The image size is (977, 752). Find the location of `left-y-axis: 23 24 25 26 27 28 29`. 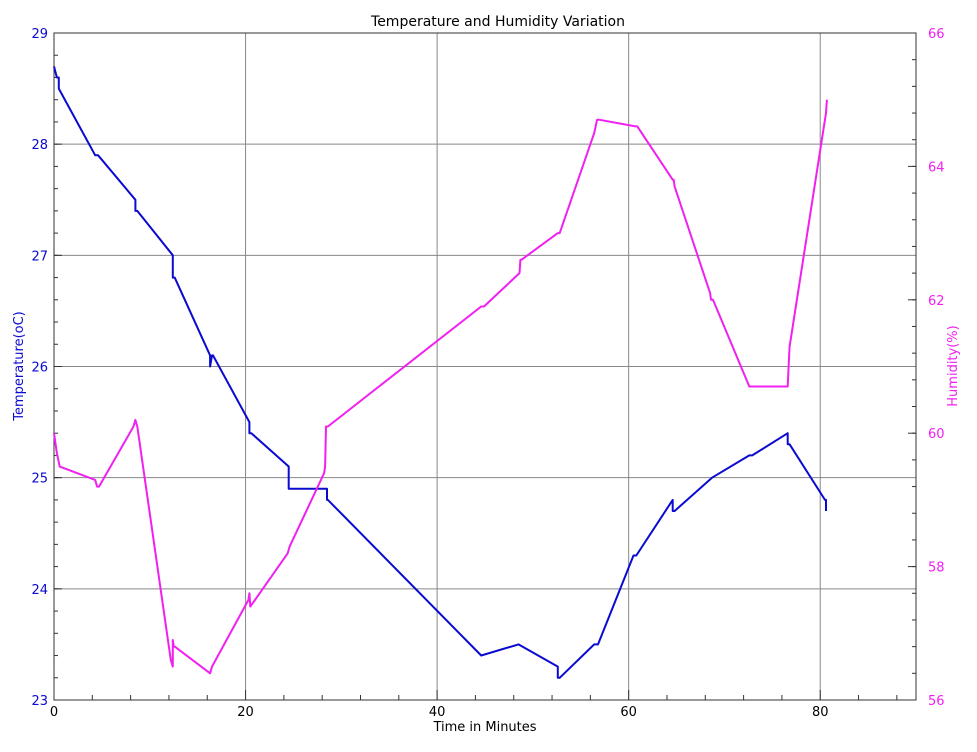

left-y-axis: 23 24 25 26 27 28 29 is located at coordinates (46, 368).